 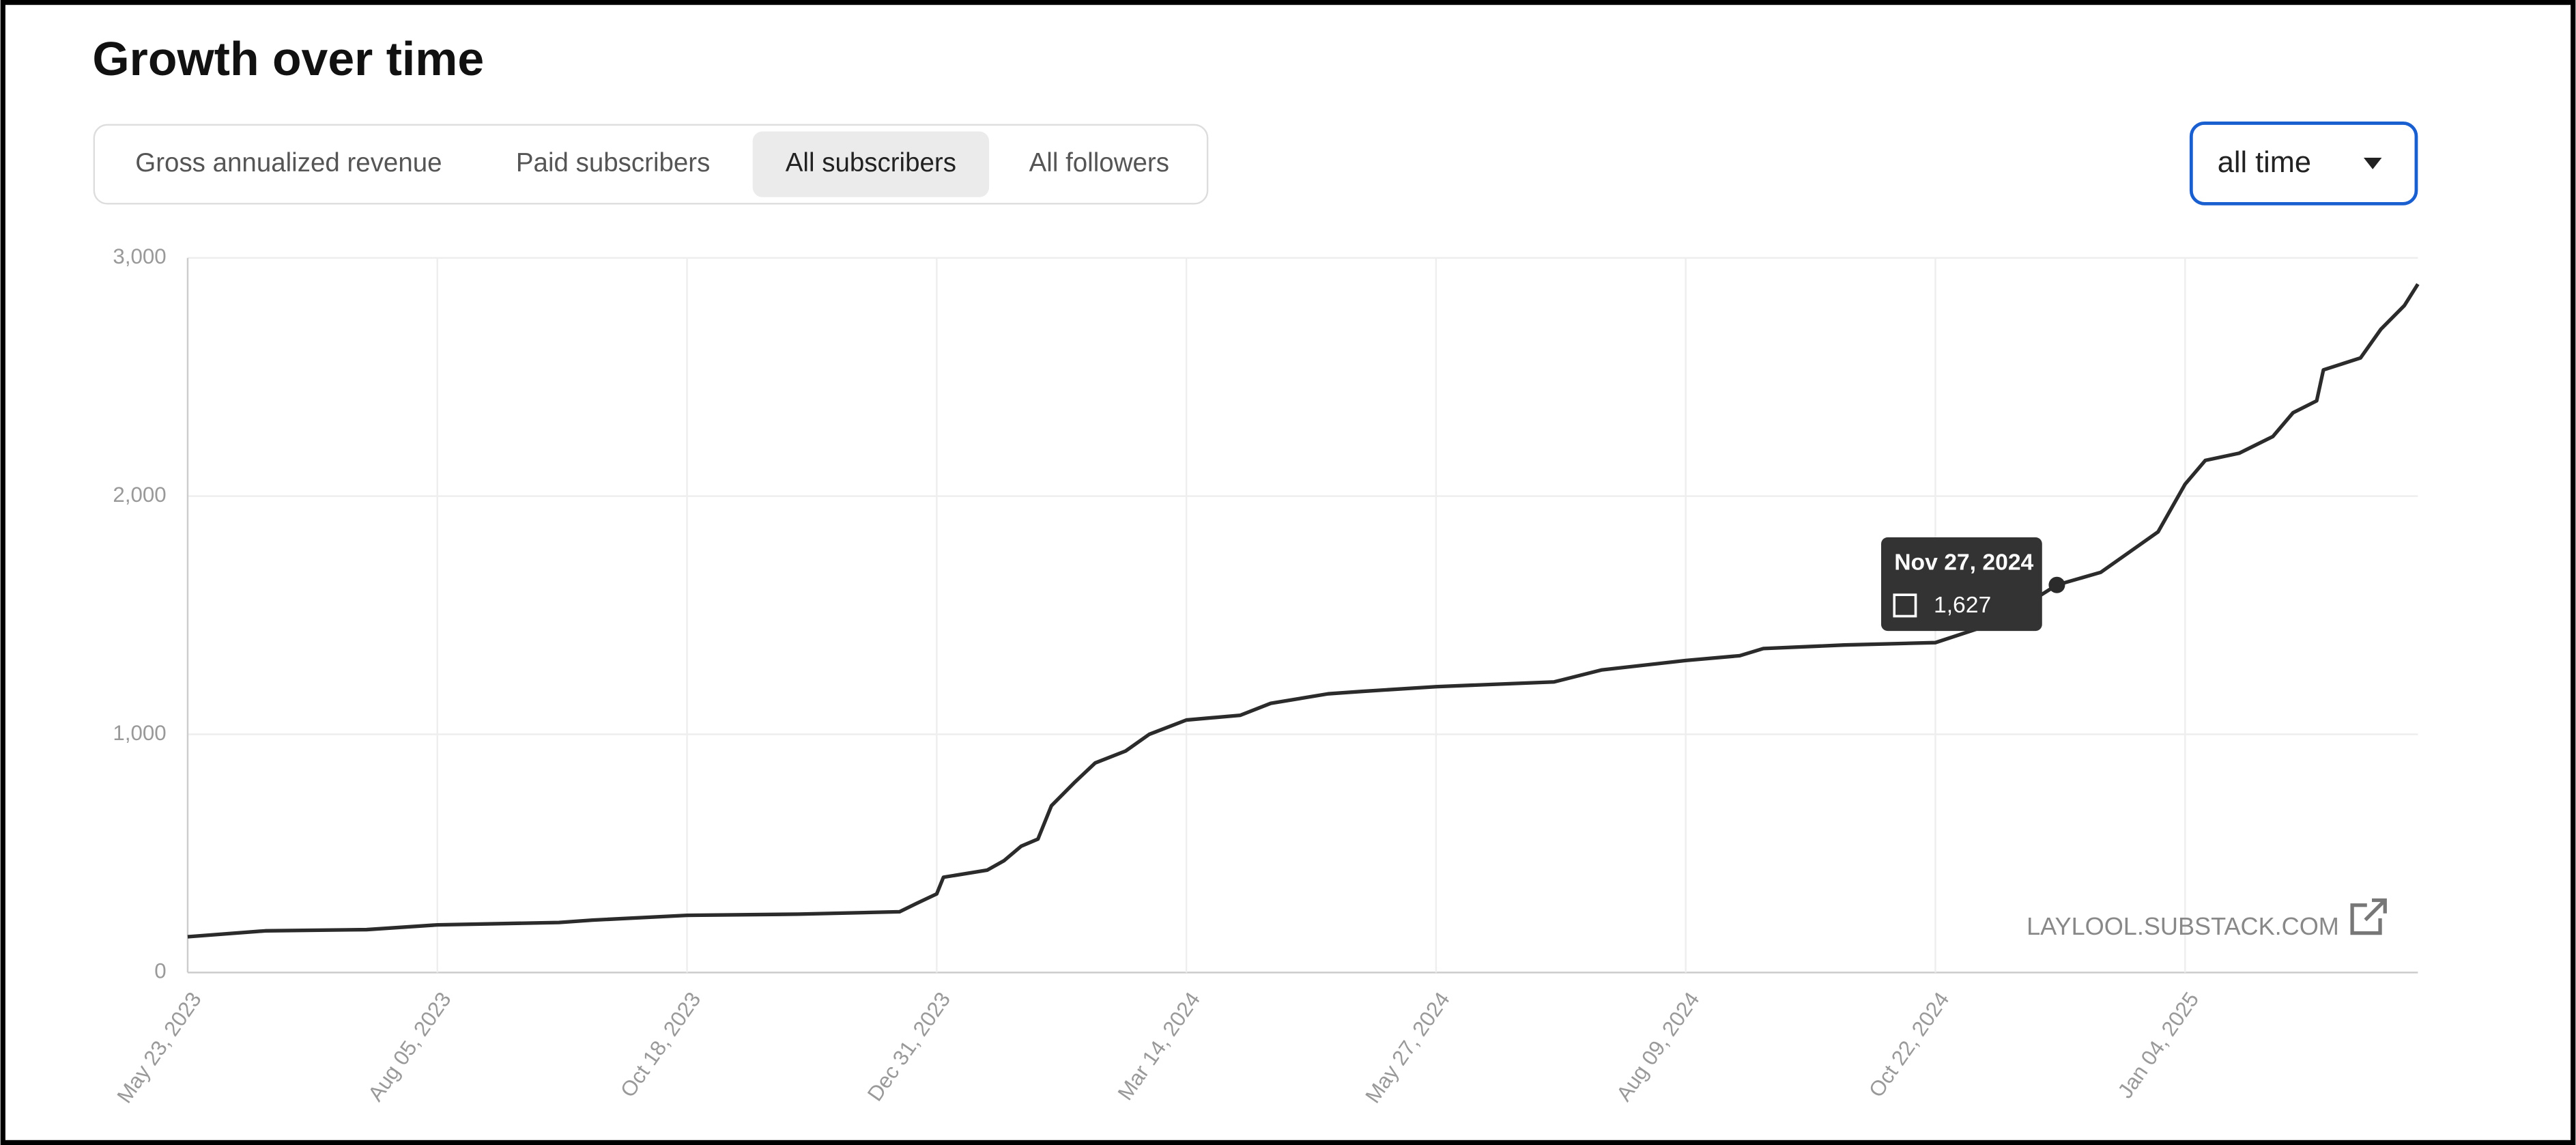 What do you see at coordinates (139, 495) in the screenshot?
I see `y-tick-label: 2,000` at bounding box center [139, 495].